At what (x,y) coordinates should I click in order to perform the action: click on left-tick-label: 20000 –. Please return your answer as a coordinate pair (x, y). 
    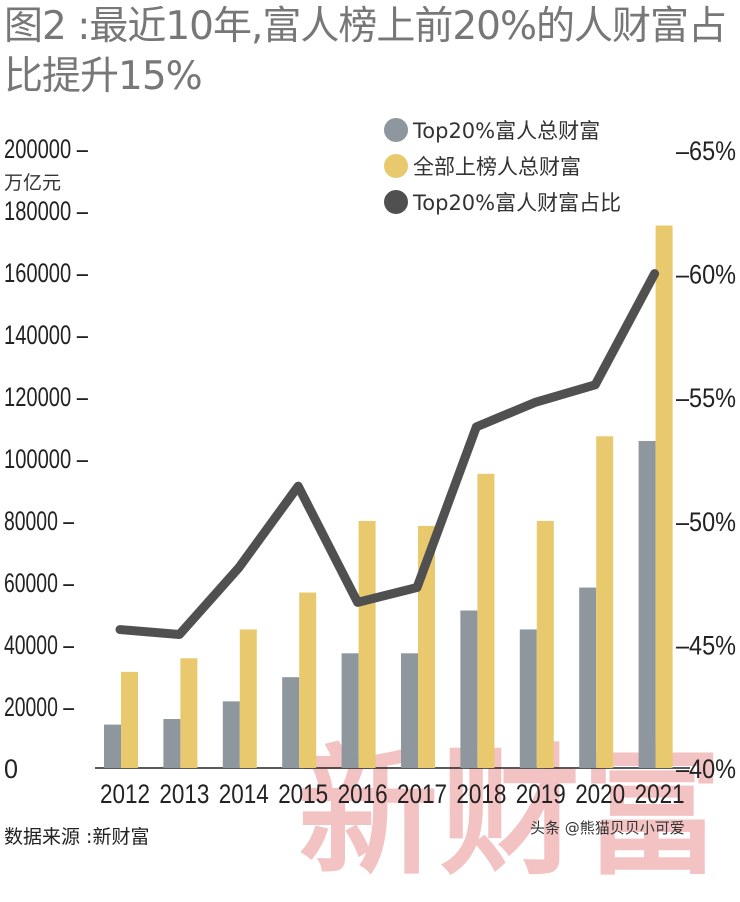
    Looking at the image, I should click on (39, 707).